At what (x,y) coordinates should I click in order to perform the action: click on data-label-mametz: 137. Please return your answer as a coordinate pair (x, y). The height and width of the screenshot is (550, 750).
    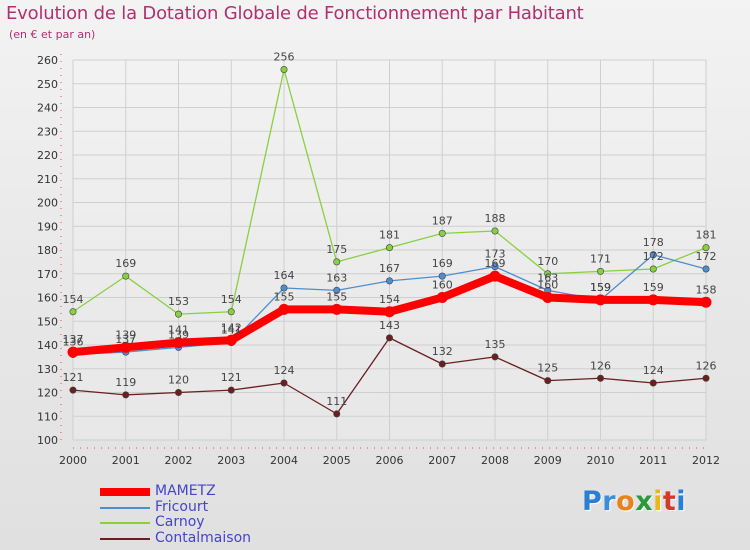
    Looking at the image, I should click on (73, 339).